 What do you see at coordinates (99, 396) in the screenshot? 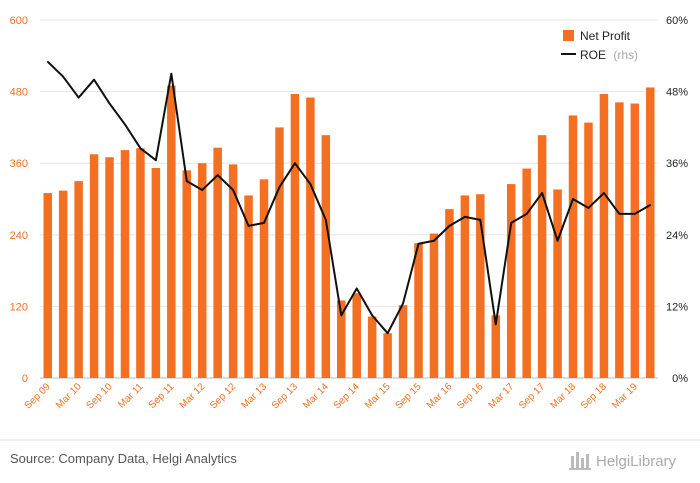
I see `x-tick-label: Sep 10` at bounding box center [99, 396].